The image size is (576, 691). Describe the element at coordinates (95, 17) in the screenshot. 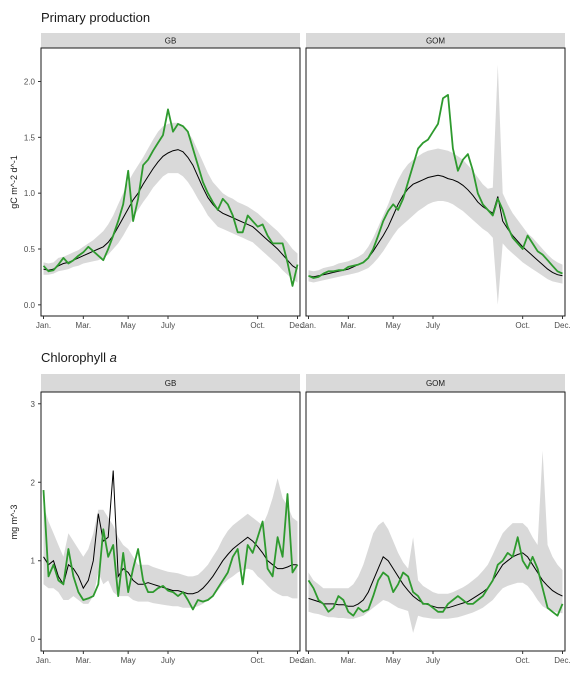

I see `panel-title: Primary production` at that location.